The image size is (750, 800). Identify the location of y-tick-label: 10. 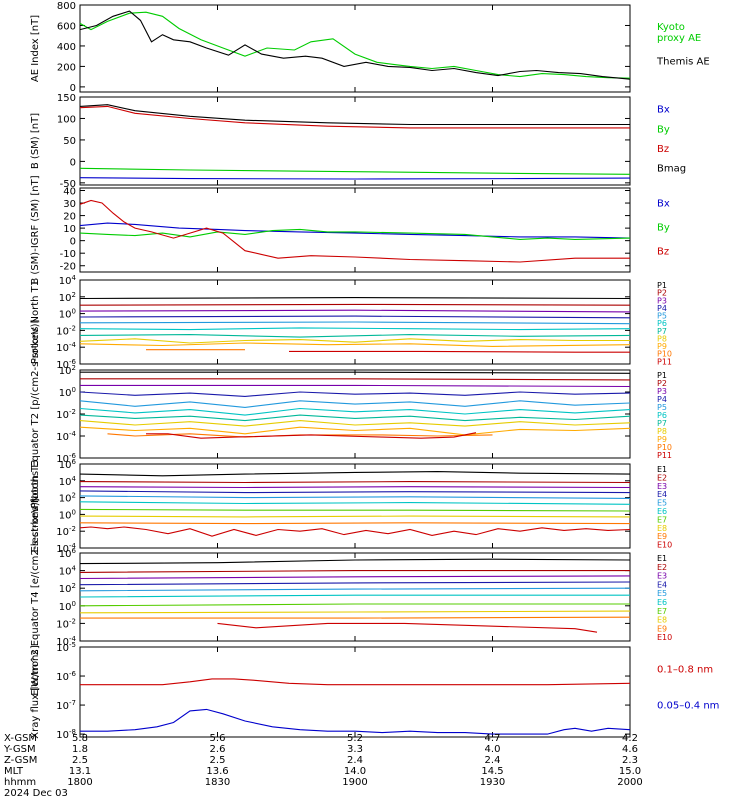
(69, 229).